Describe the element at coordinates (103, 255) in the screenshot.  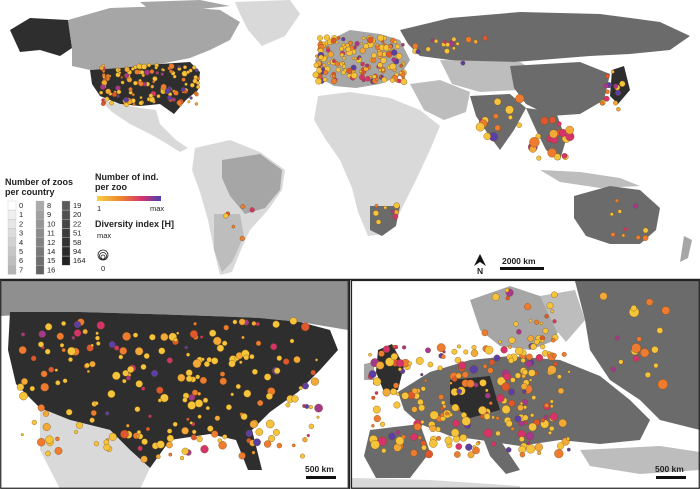
I see `legend-diversity-circles-icon` at that location.